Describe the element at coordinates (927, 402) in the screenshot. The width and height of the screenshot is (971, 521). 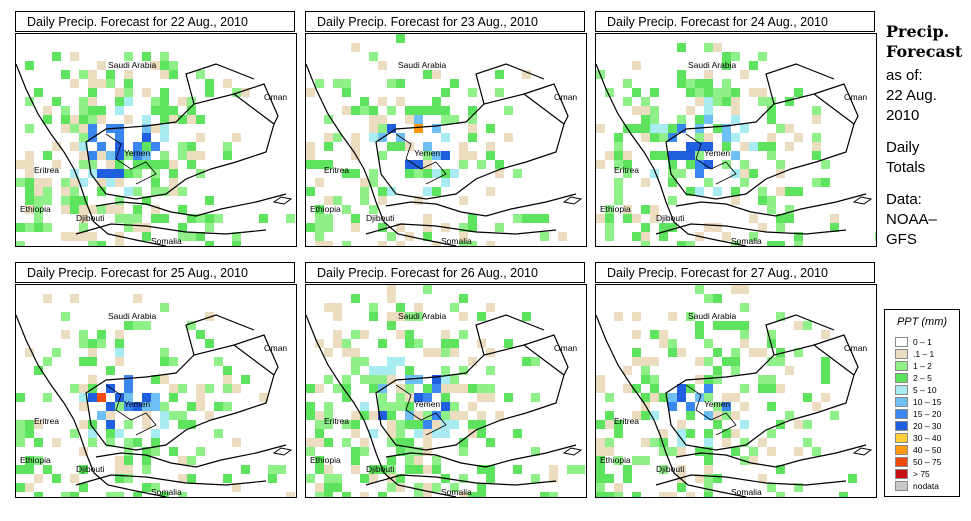
I see `legend-label: 10 – 15` at that location.